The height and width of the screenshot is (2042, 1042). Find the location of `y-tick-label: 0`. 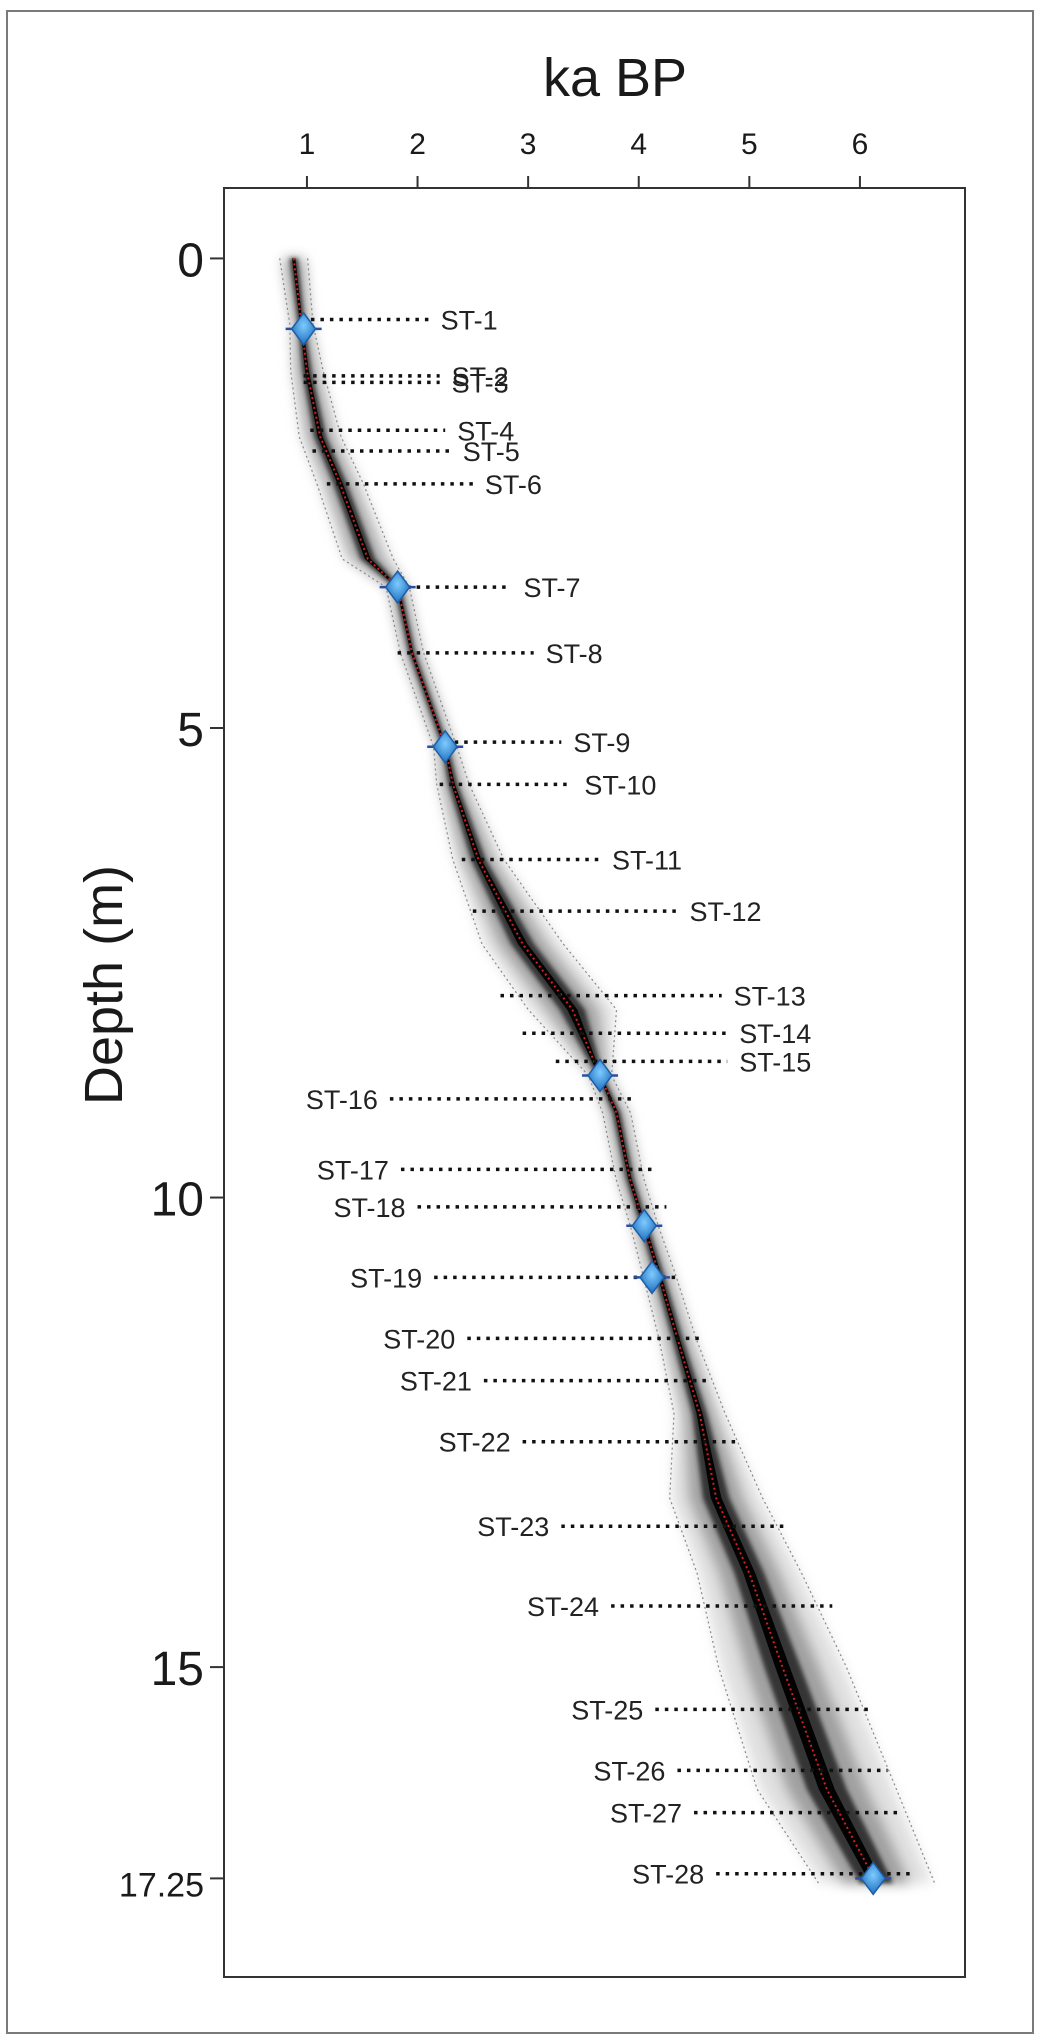

y-tick-label: 0 is located at coordinates (190, 260).